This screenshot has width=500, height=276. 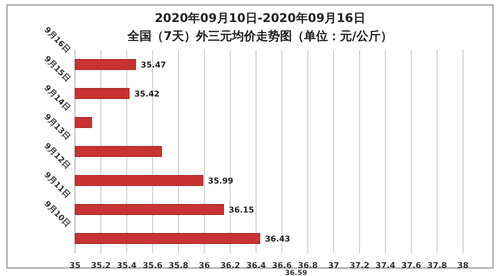 I want to click on y-tick-label: 9月11日, so click(x=57, y=185).